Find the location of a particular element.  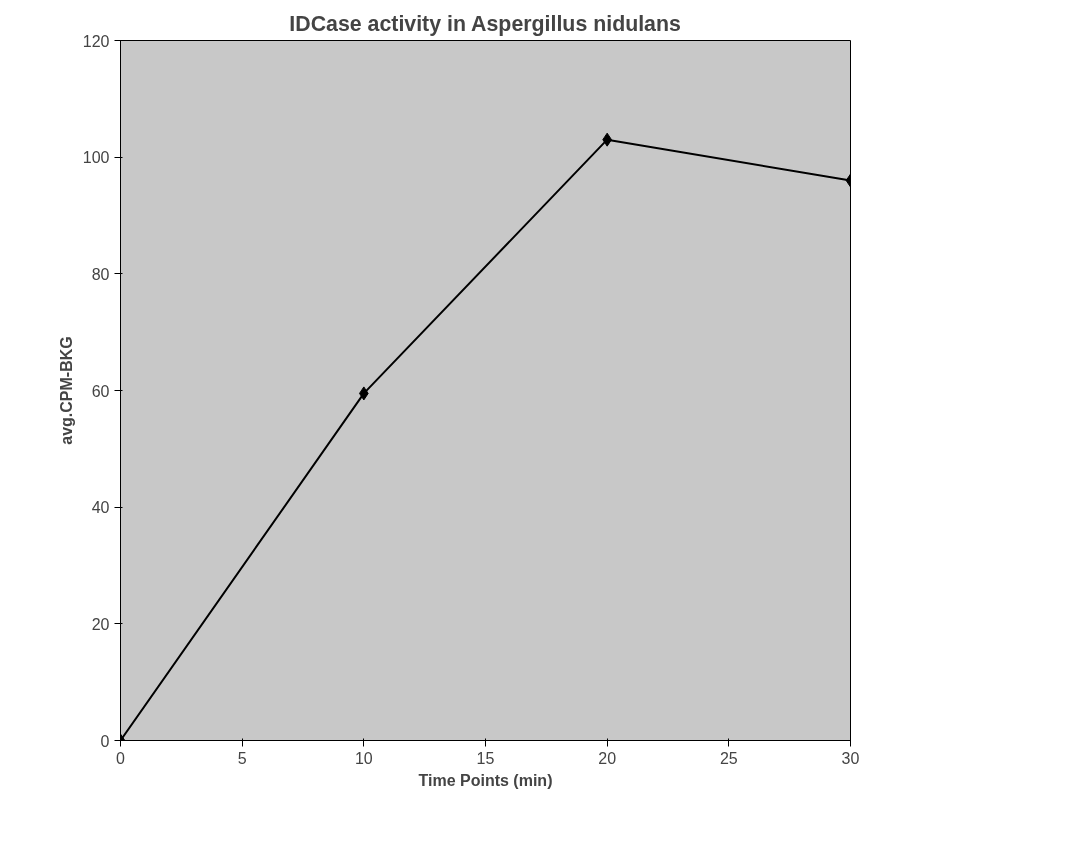

y-axis-title: avg.CPM-BKG is located at coordinates (66, 390).